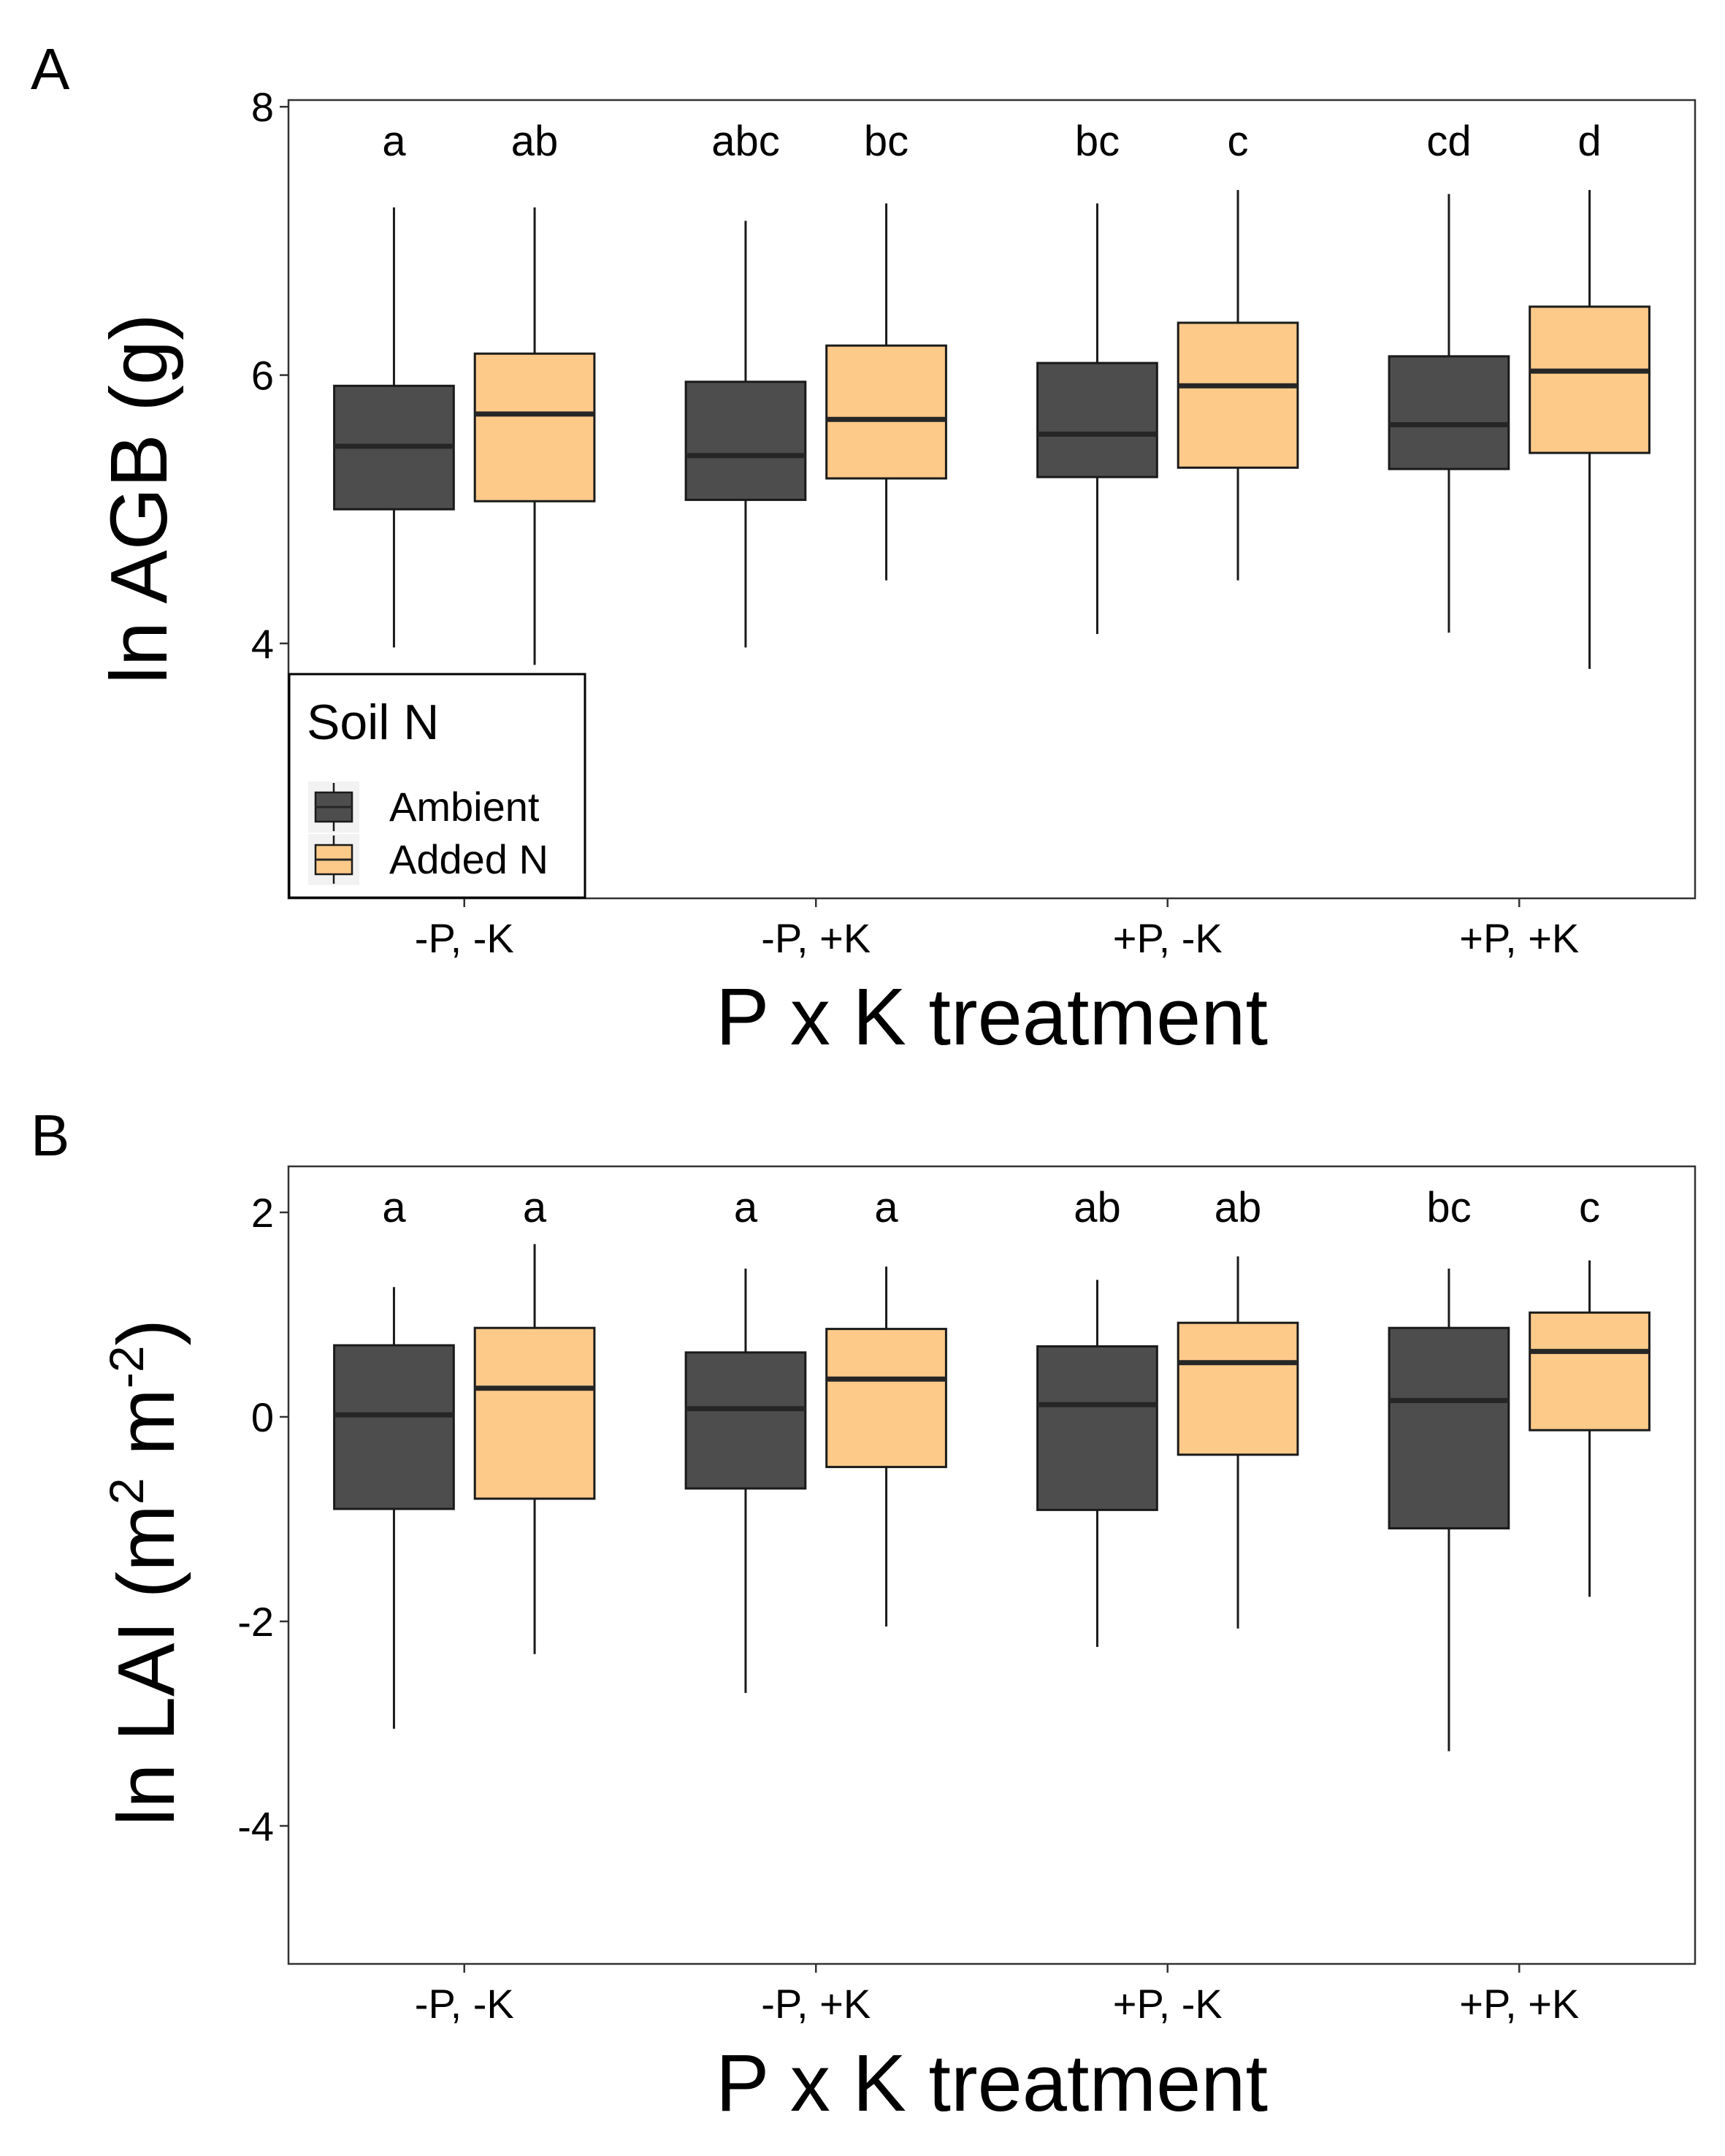  I want to click on a-significance-letter: c, so click(1238, 142).